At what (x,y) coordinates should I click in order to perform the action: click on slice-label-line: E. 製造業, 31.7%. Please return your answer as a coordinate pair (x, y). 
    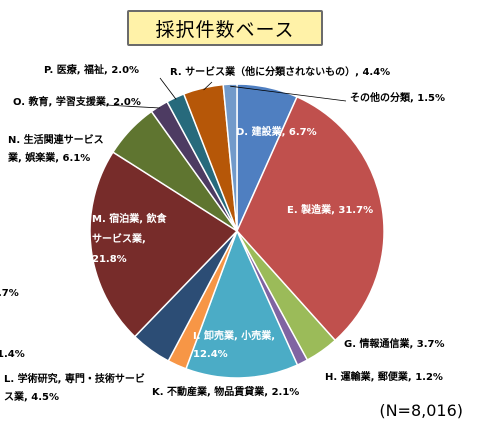
    Looking at the image, I should click on (330, 209).